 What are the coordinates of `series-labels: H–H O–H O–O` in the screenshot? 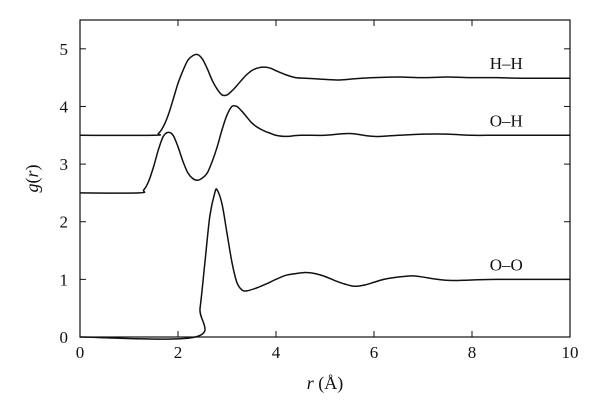 It's located at (506, 164).